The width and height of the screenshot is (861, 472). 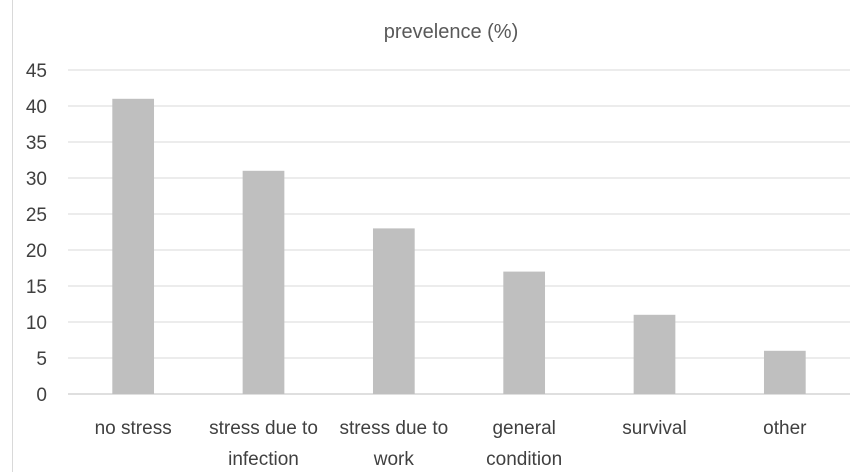 I want to click on y-tick-label: 0, so click(x=41, y=395).